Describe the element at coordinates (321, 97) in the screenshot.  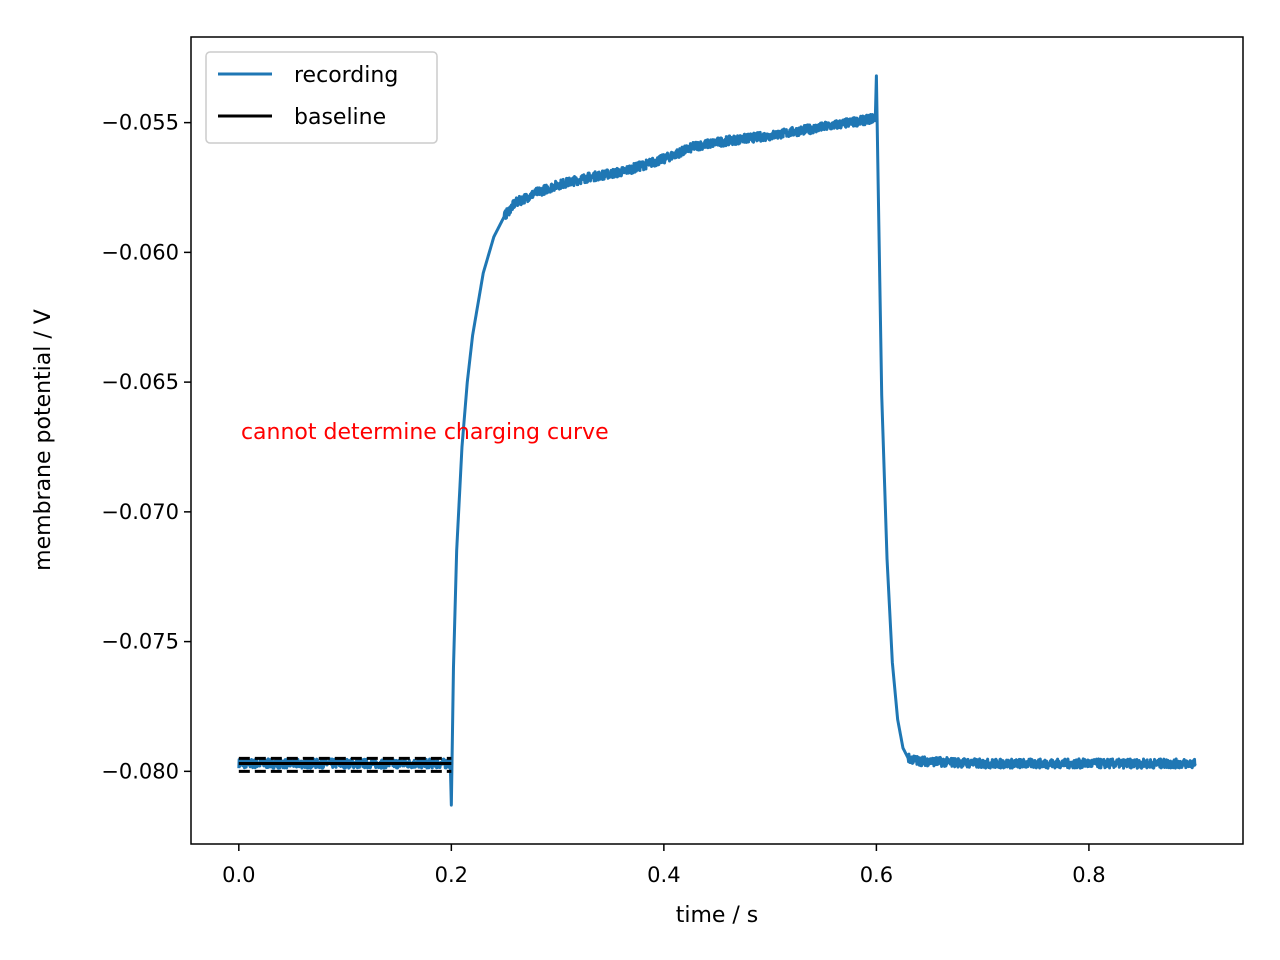
I see `legend: recording baseline` at that location.